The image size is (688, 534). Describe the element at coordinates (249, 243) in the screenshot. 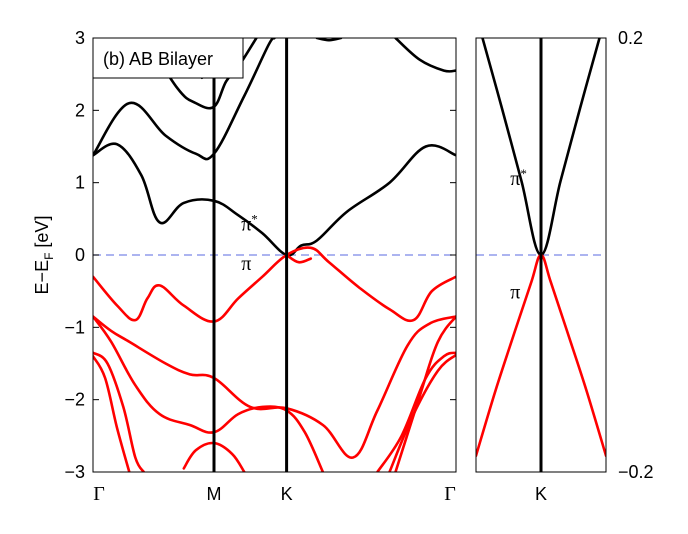

I see `band-annotations: π* π` at that location.